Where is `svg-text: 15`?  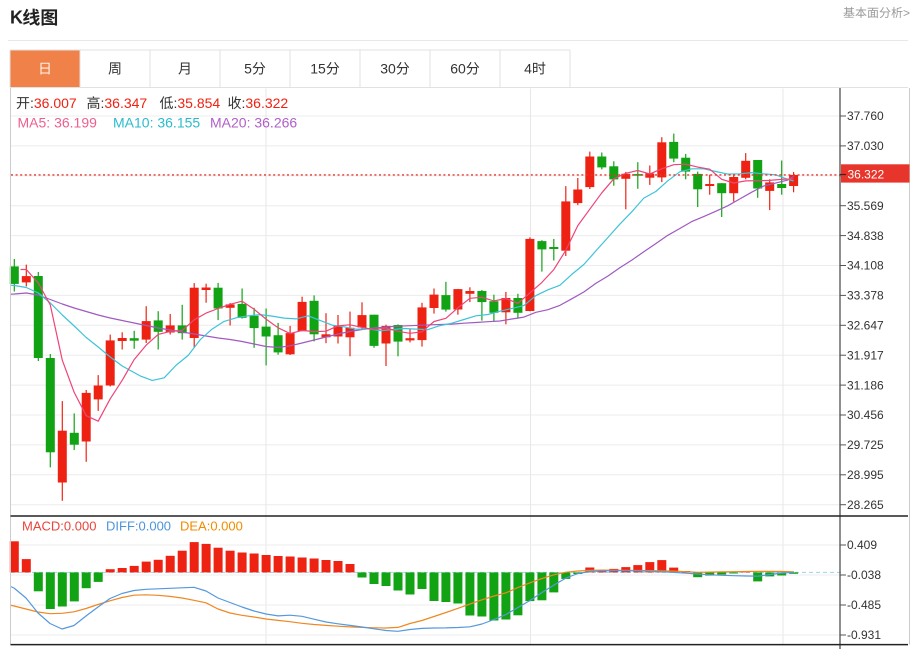 svg-text: 15 is located at coordinates (318, 69).